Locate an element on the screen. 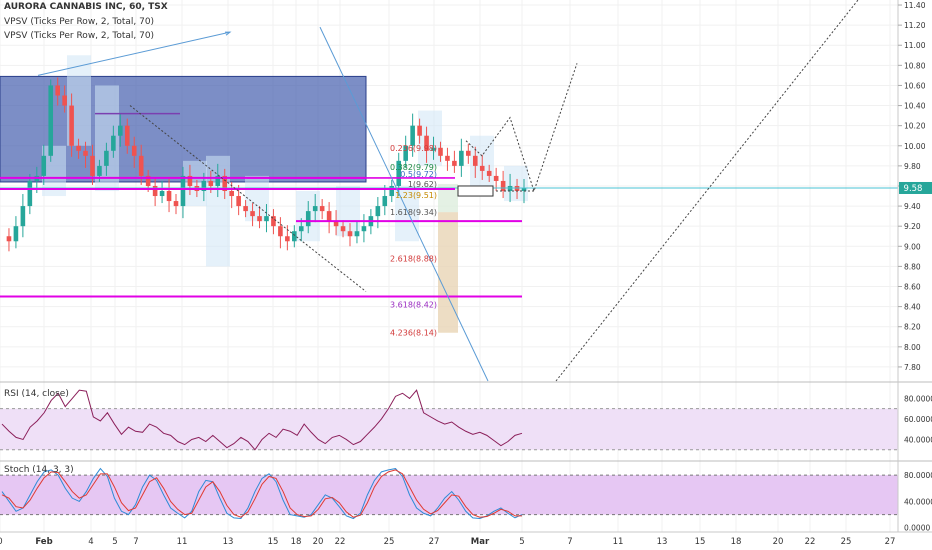 The image size is (932, 550). rsi-legend: RSI (14, close) is located at coordinates (36, 394).